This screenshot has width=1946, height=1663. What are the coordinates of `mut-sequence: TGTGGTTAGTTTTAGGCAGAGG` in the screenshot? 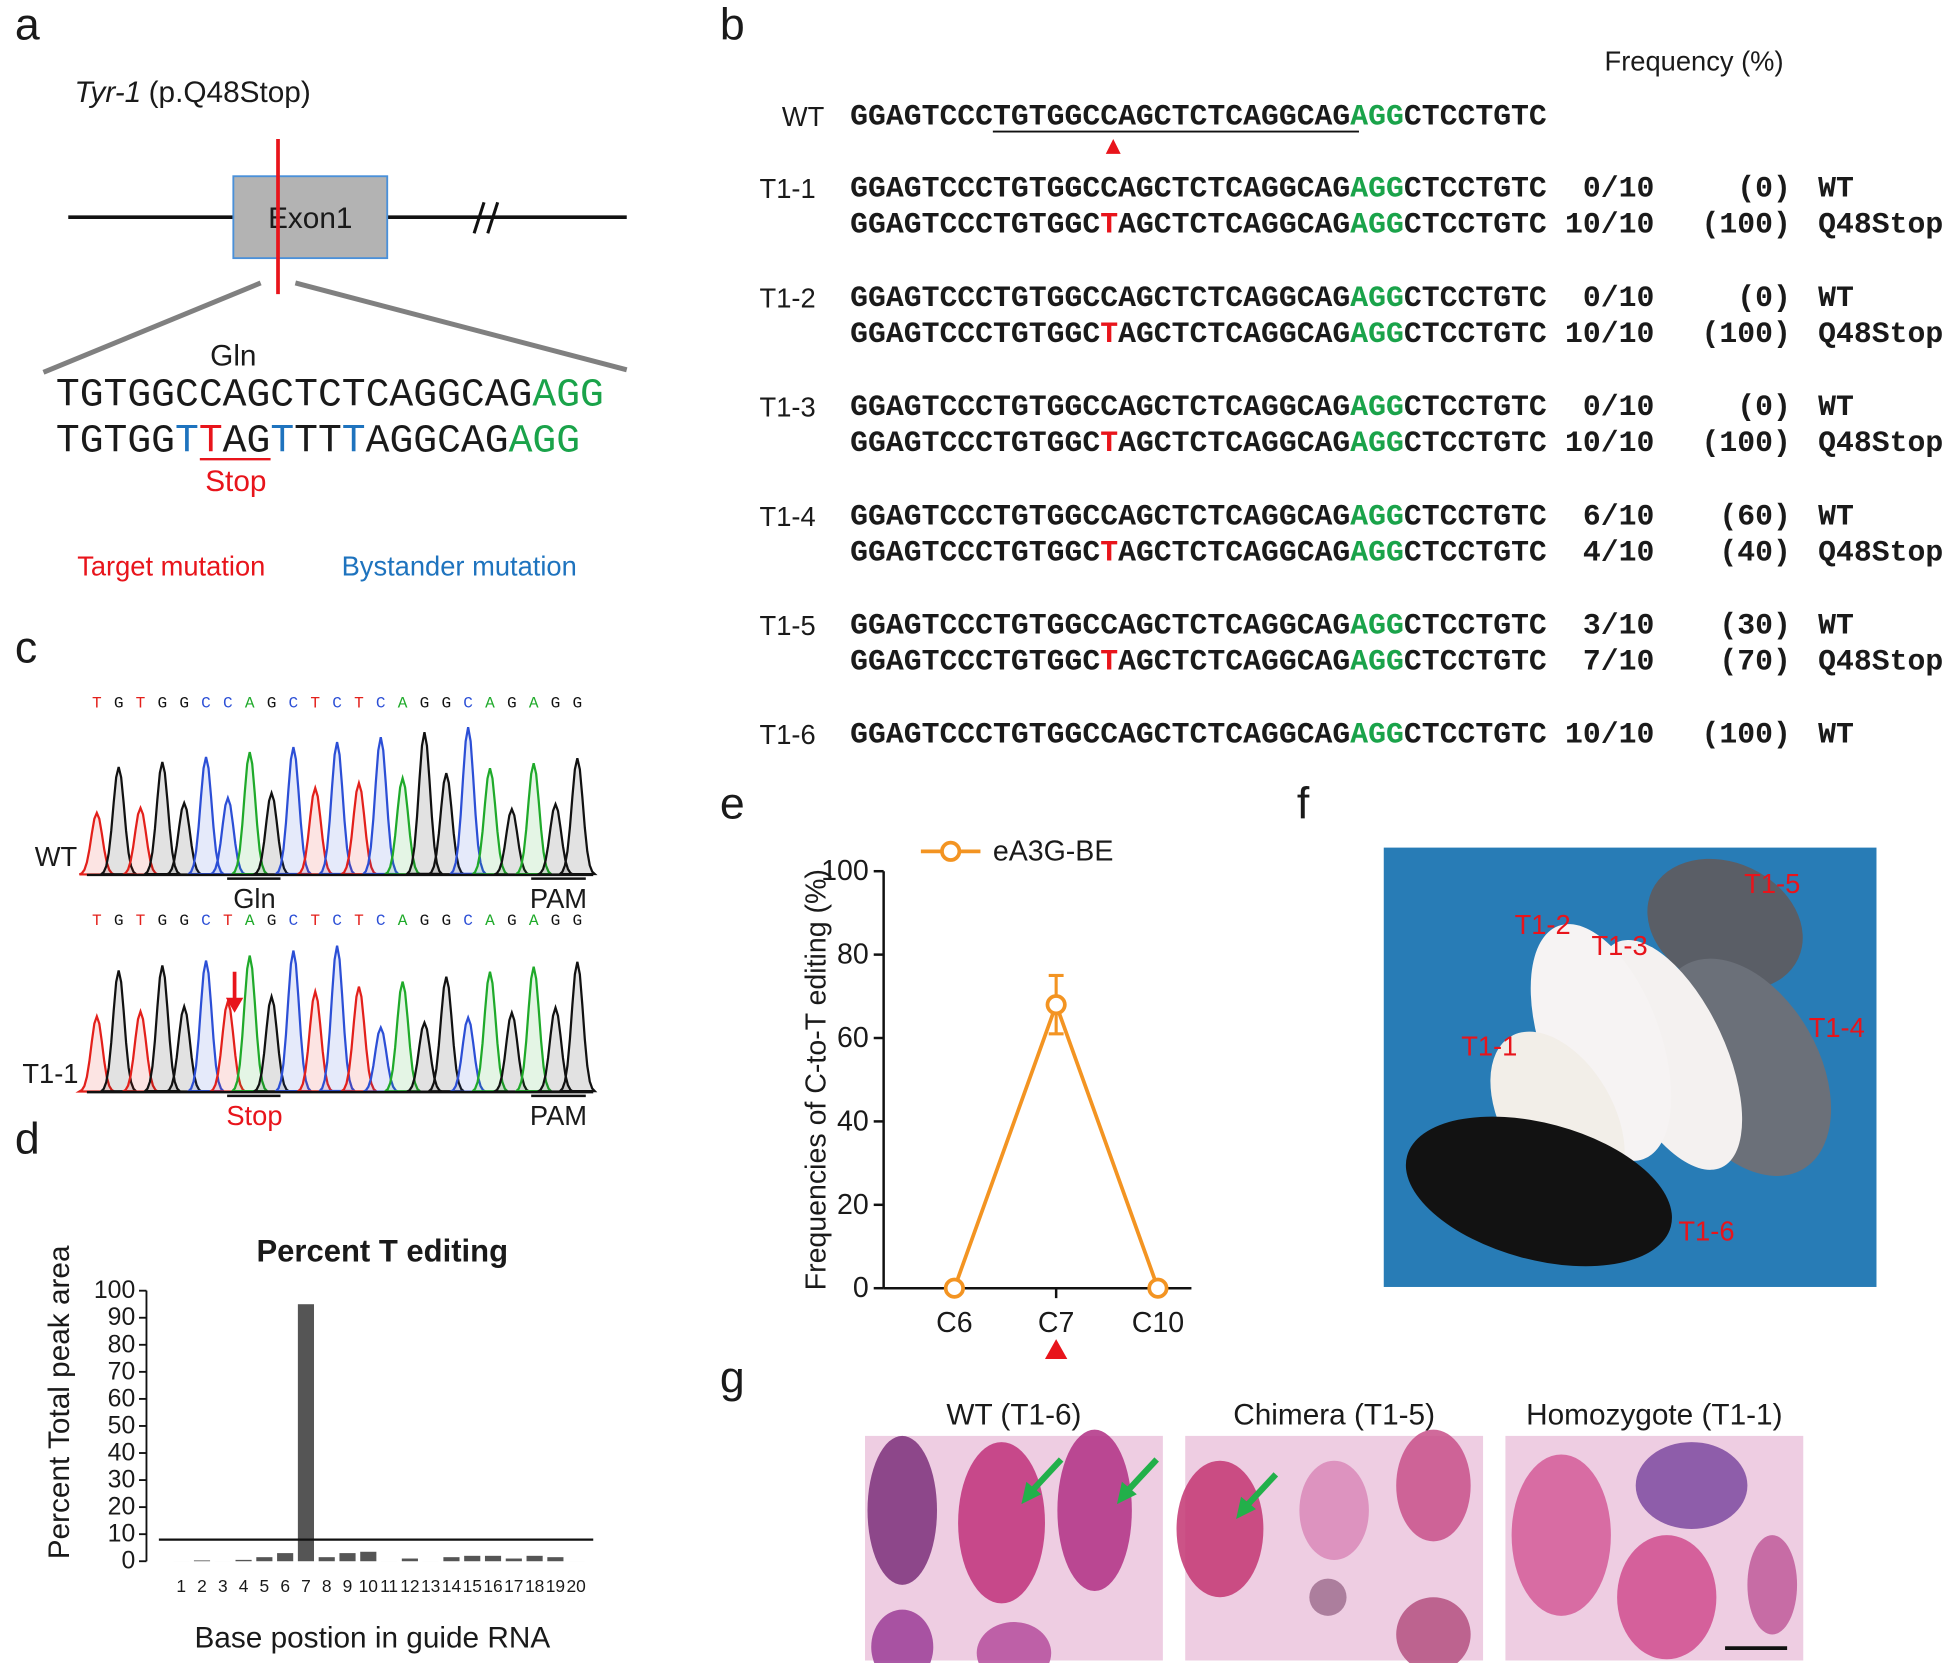 It's located at (318, 440).